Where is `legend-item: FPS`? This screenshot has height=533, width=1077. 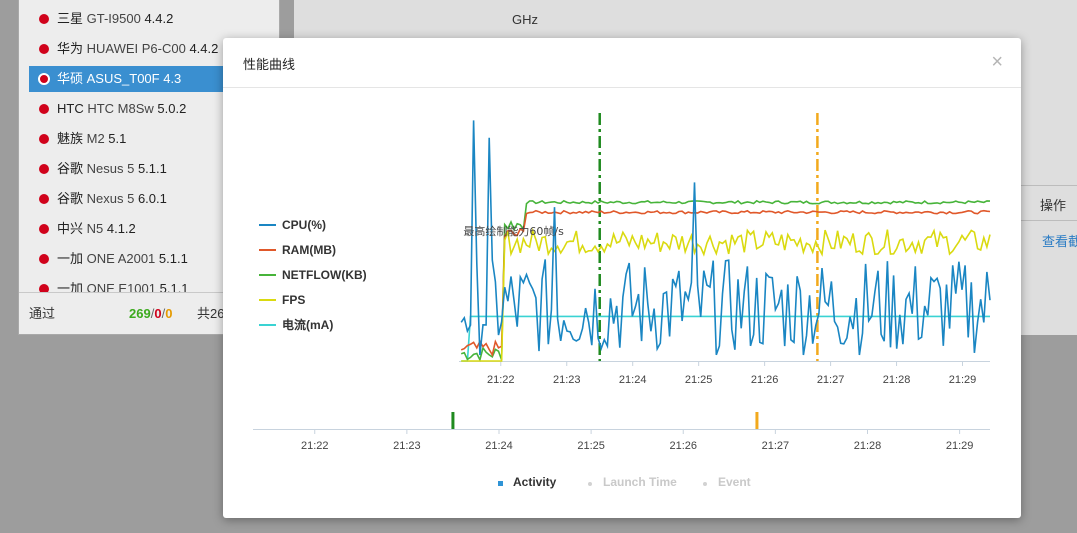
legend-item: FPS is located at coordinates (313, 303).